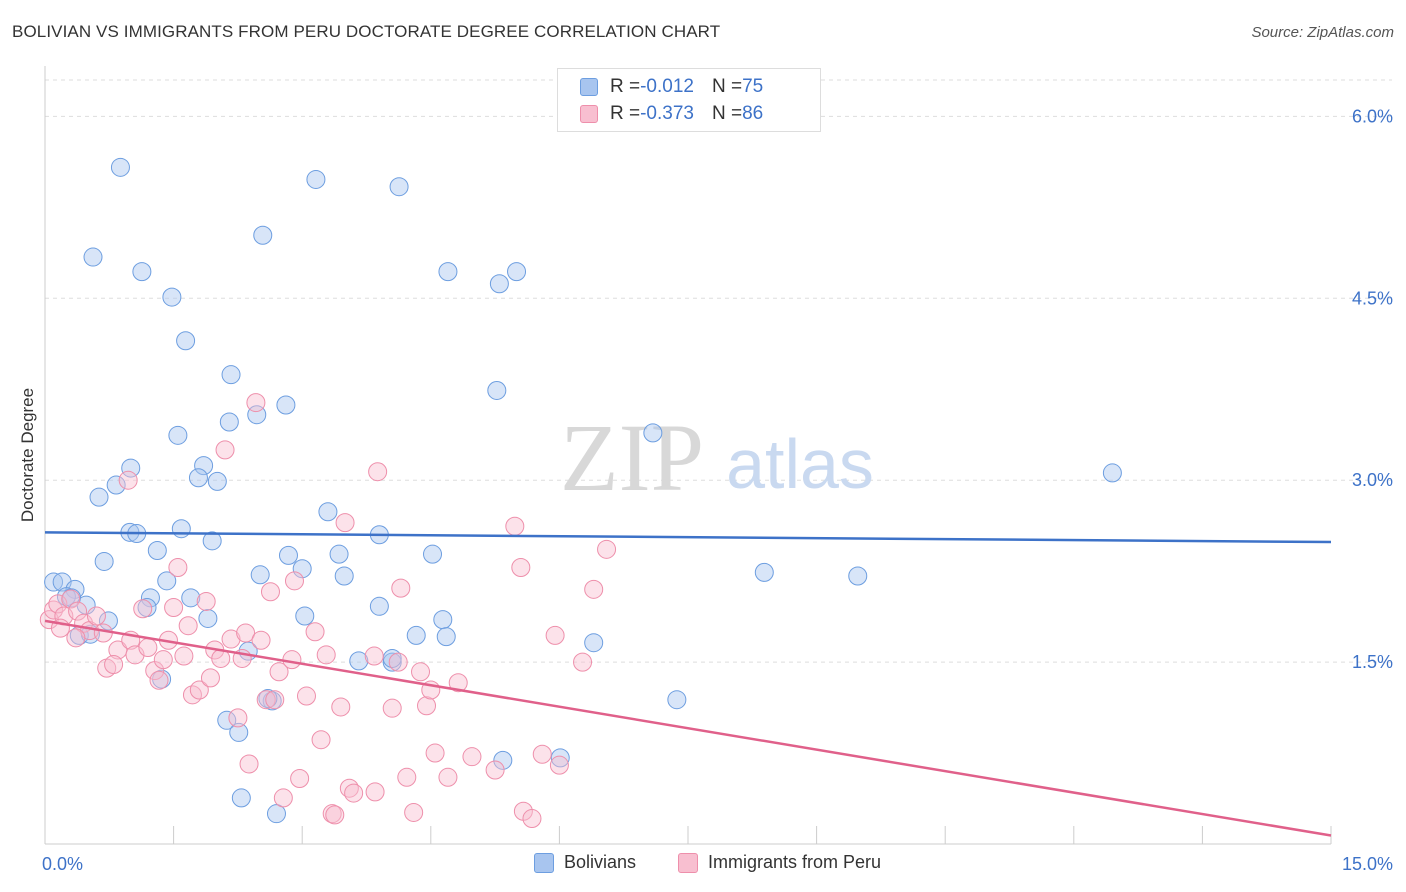 Image resolution: width=1406 pixels, height=892 pixels. I want to click on watermark-zip: ZIP, so click(632, 457).